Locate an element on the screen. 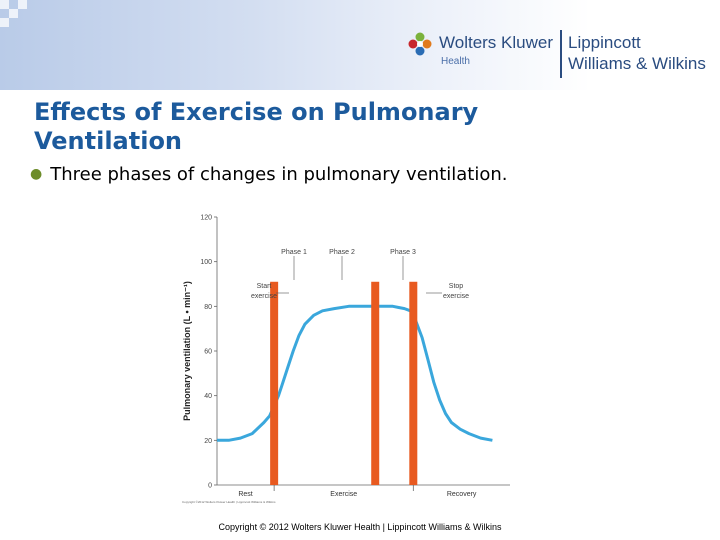 The height and width of the screenshot is (540, 720). y-tick-label: 120 is located at coordinates (206, 218).